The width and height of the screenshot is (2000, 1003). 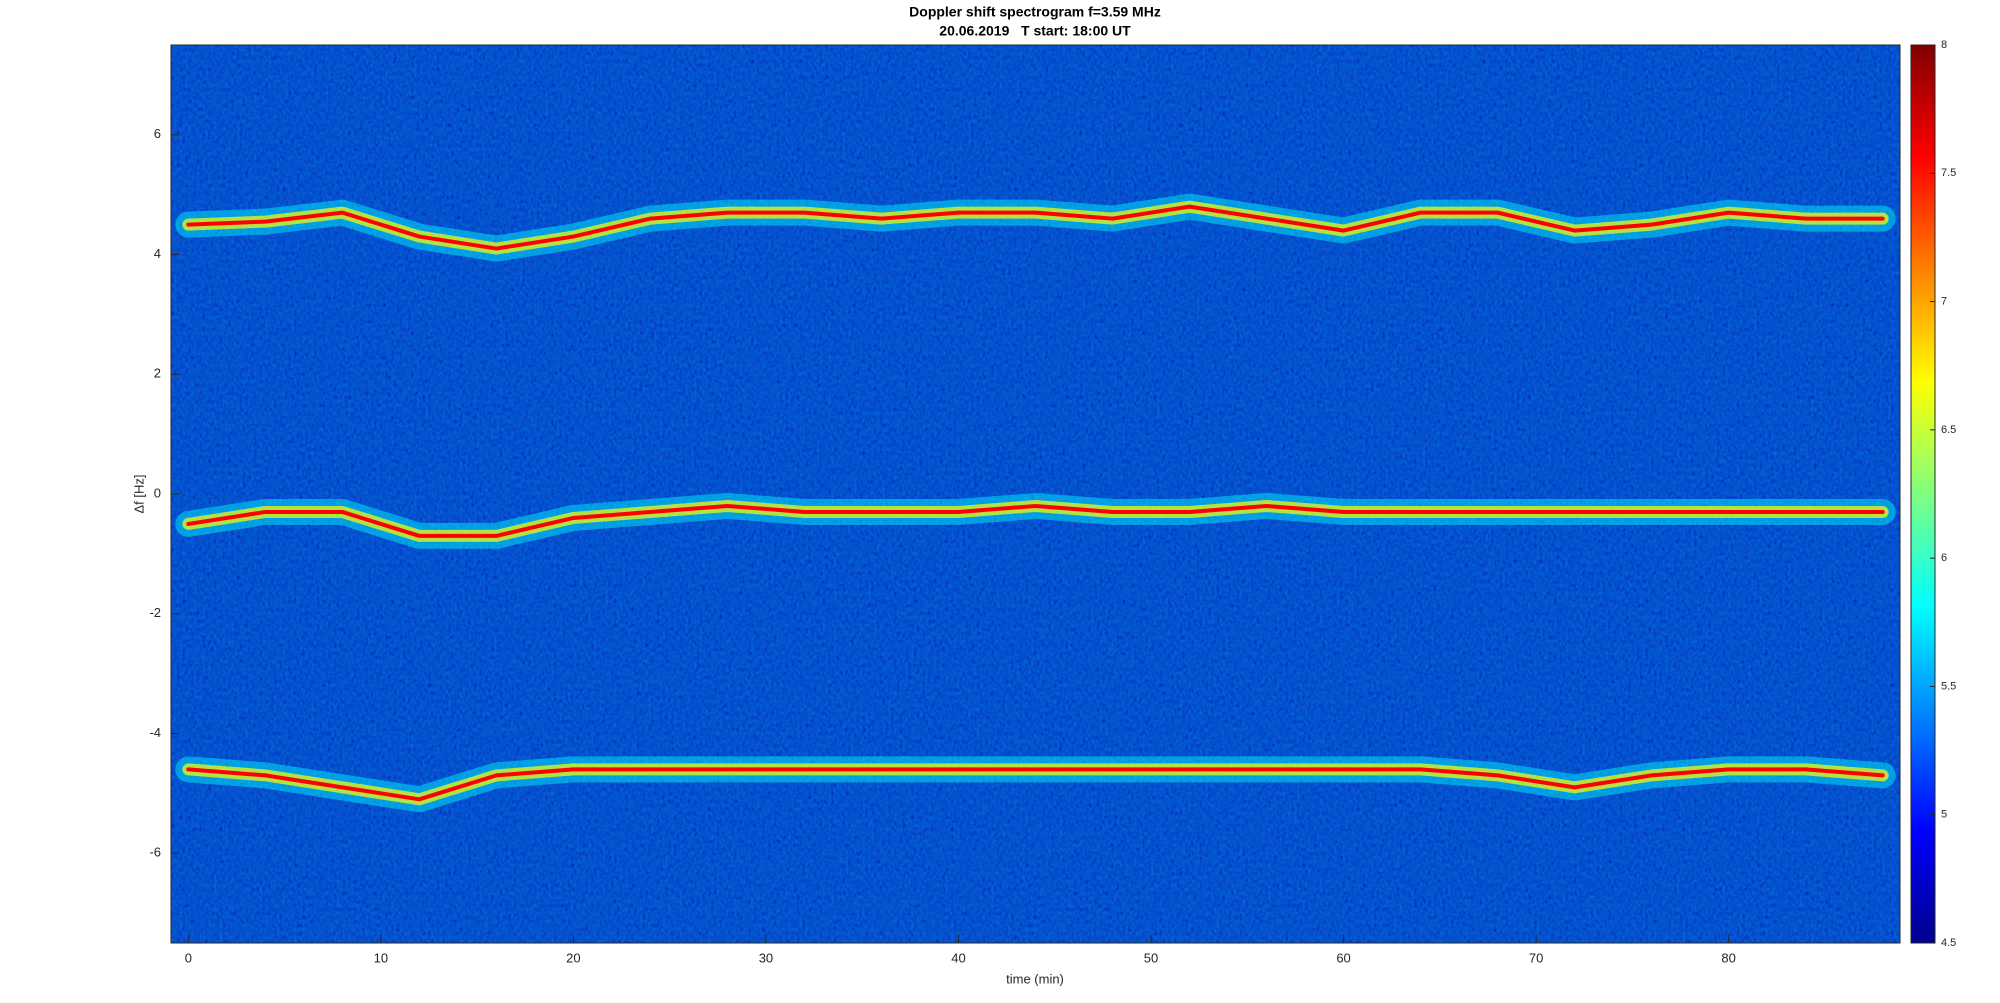 What do you see at coordinates (157, 253) in the screenshot?
I see `y-tick-label: 4` at bounding box center [157, 253].